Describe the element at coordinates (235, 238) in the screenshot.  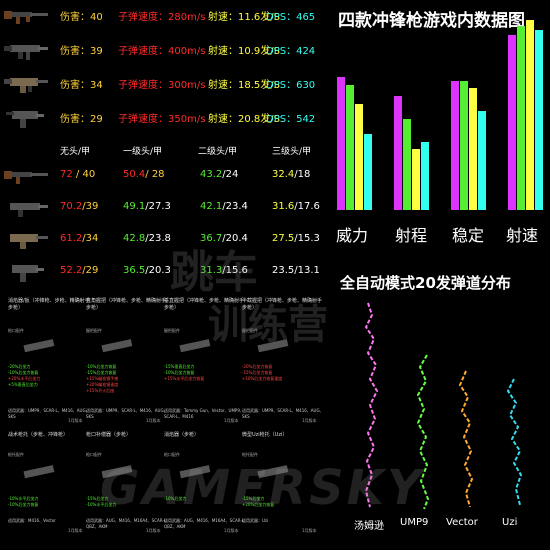
I see `damage-value: /20.4` at that location.